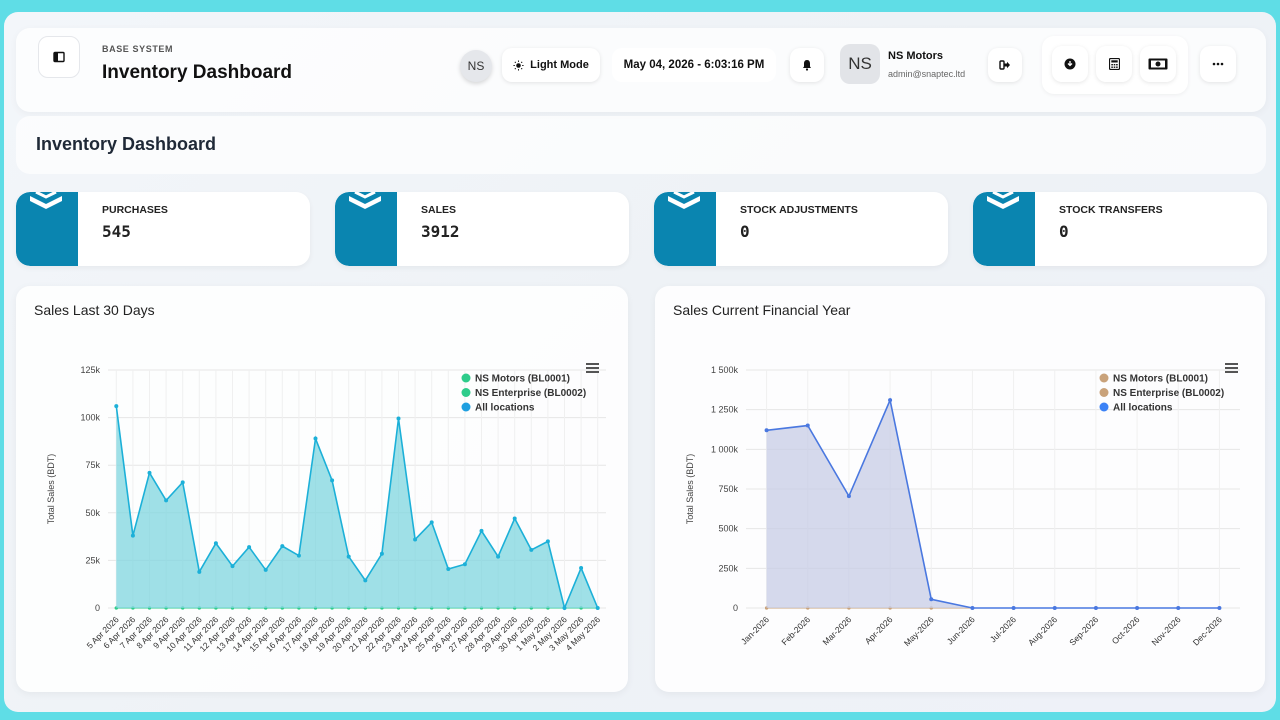  I want to click on stat-label: STOCK ADJUSTMENTS, so click(799, 210).